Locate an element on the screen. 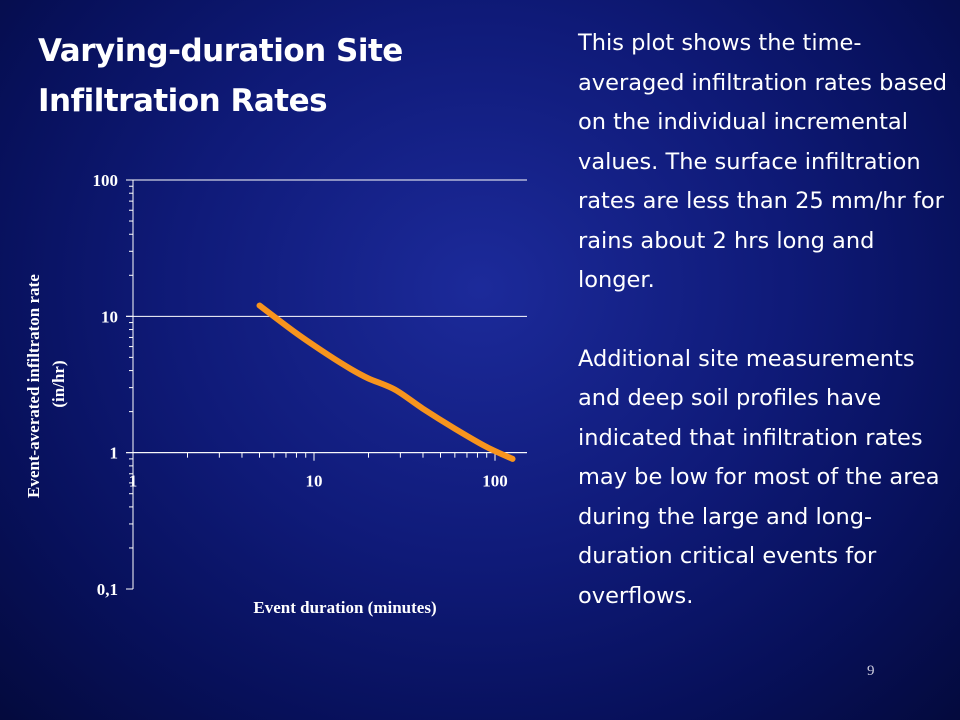  y-tick-label: 0,1 is located at coordinates (107, 589).